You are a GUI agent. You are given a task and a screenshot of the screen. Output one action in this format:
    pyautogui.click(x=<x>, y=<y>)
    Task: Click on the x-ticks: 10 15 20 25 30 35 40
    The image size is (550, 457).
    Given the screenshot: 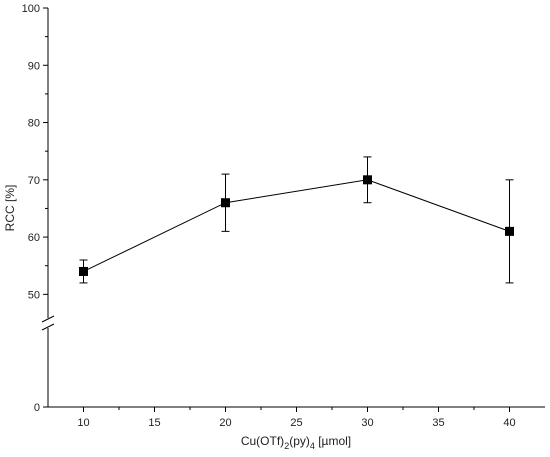 What is the action you would take?
    pyautogui.click(x=296, y=418)
    